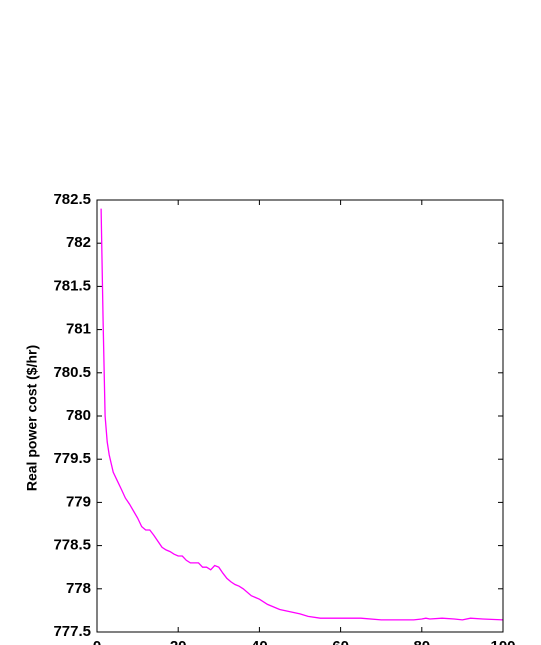  What do you see at coordinates (78, 501) in the screenshot?
I see `y-tick-label: 779` at bounding box center [78, 501].